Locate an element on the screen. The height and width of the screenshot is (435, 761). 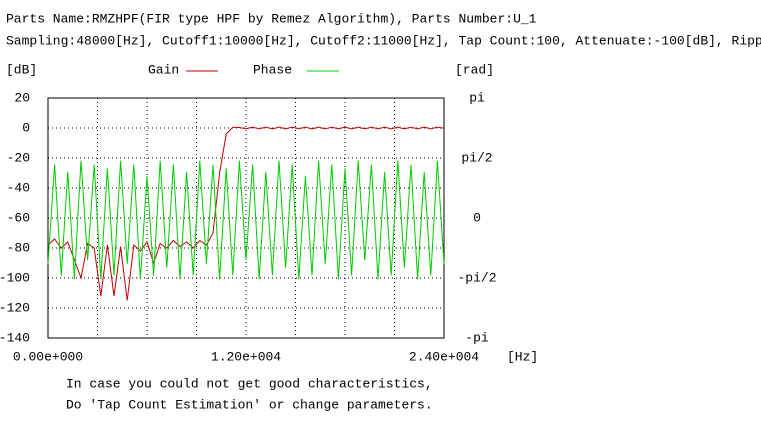
y-tick-label: -80 is located at coordinates (18, 247).